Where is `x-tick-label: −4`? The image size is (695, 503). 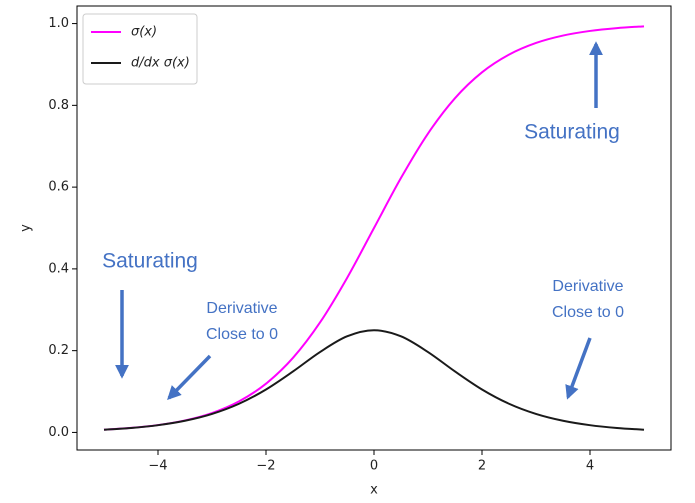
x-tick-label: −4 is located at coordinates (157, 466).